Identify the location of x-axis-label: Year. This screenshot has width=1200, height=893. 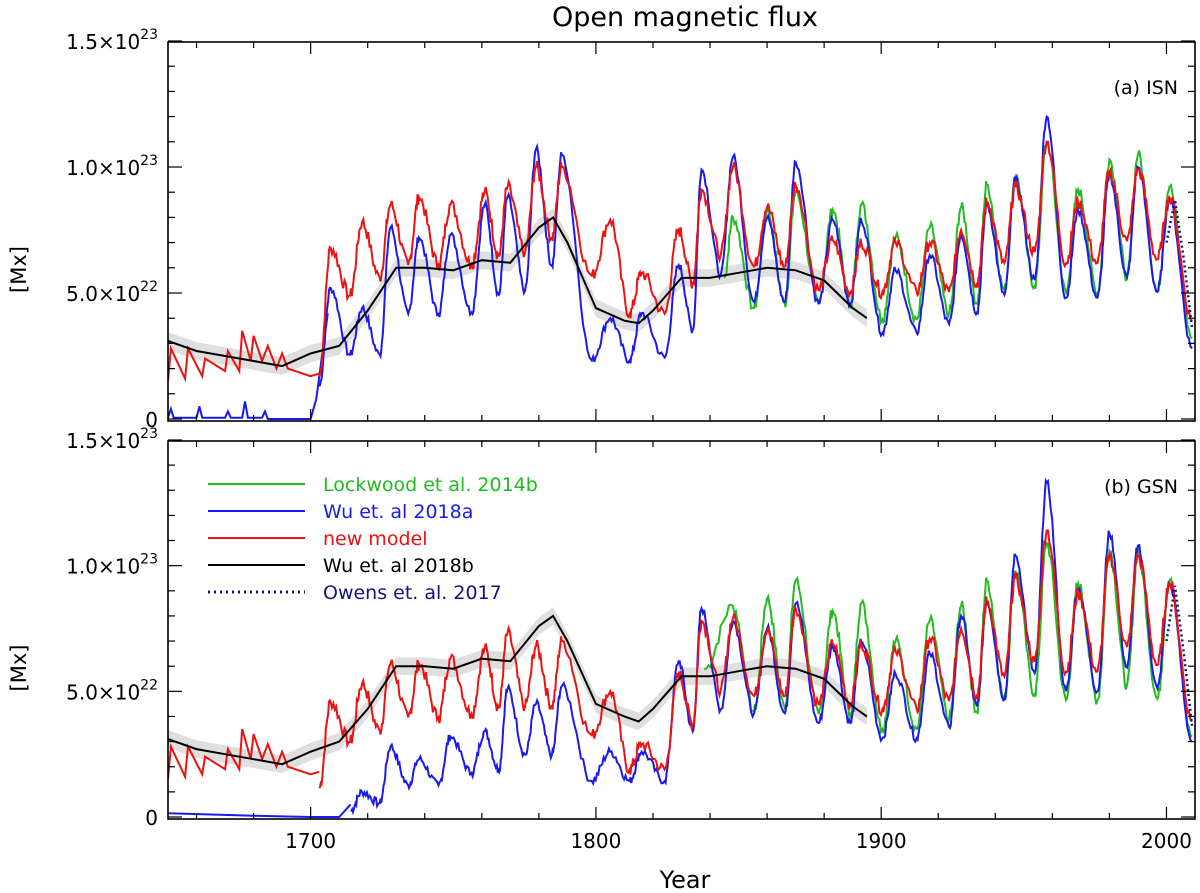
(685, 879).